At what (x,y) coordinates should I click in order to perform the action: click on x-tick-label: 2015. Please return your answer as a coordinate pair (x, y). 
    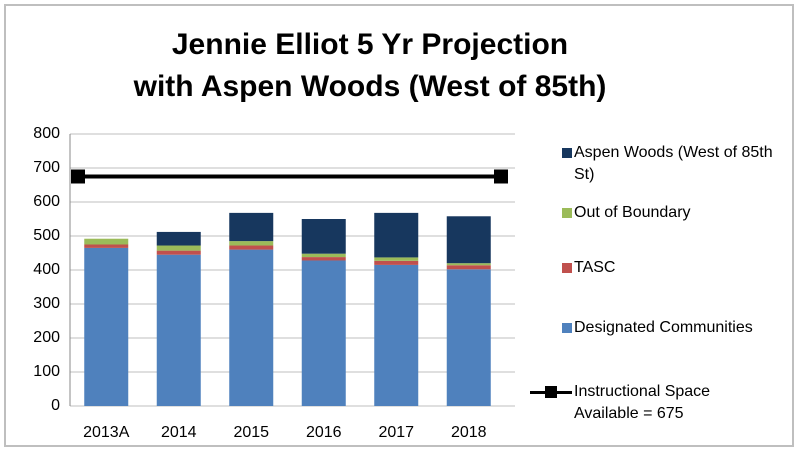
    Looking at the image, I should click on (251, 432).